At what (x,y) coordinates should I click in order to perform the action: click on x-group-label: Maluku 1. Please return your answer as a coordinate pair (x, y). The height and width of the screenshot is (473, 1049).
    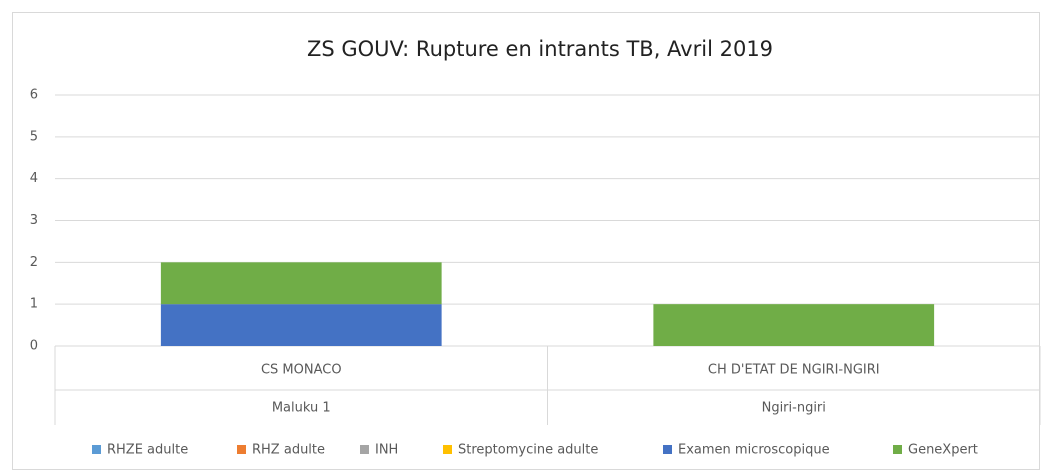
    Looking at the image, I should click on (301, 408).